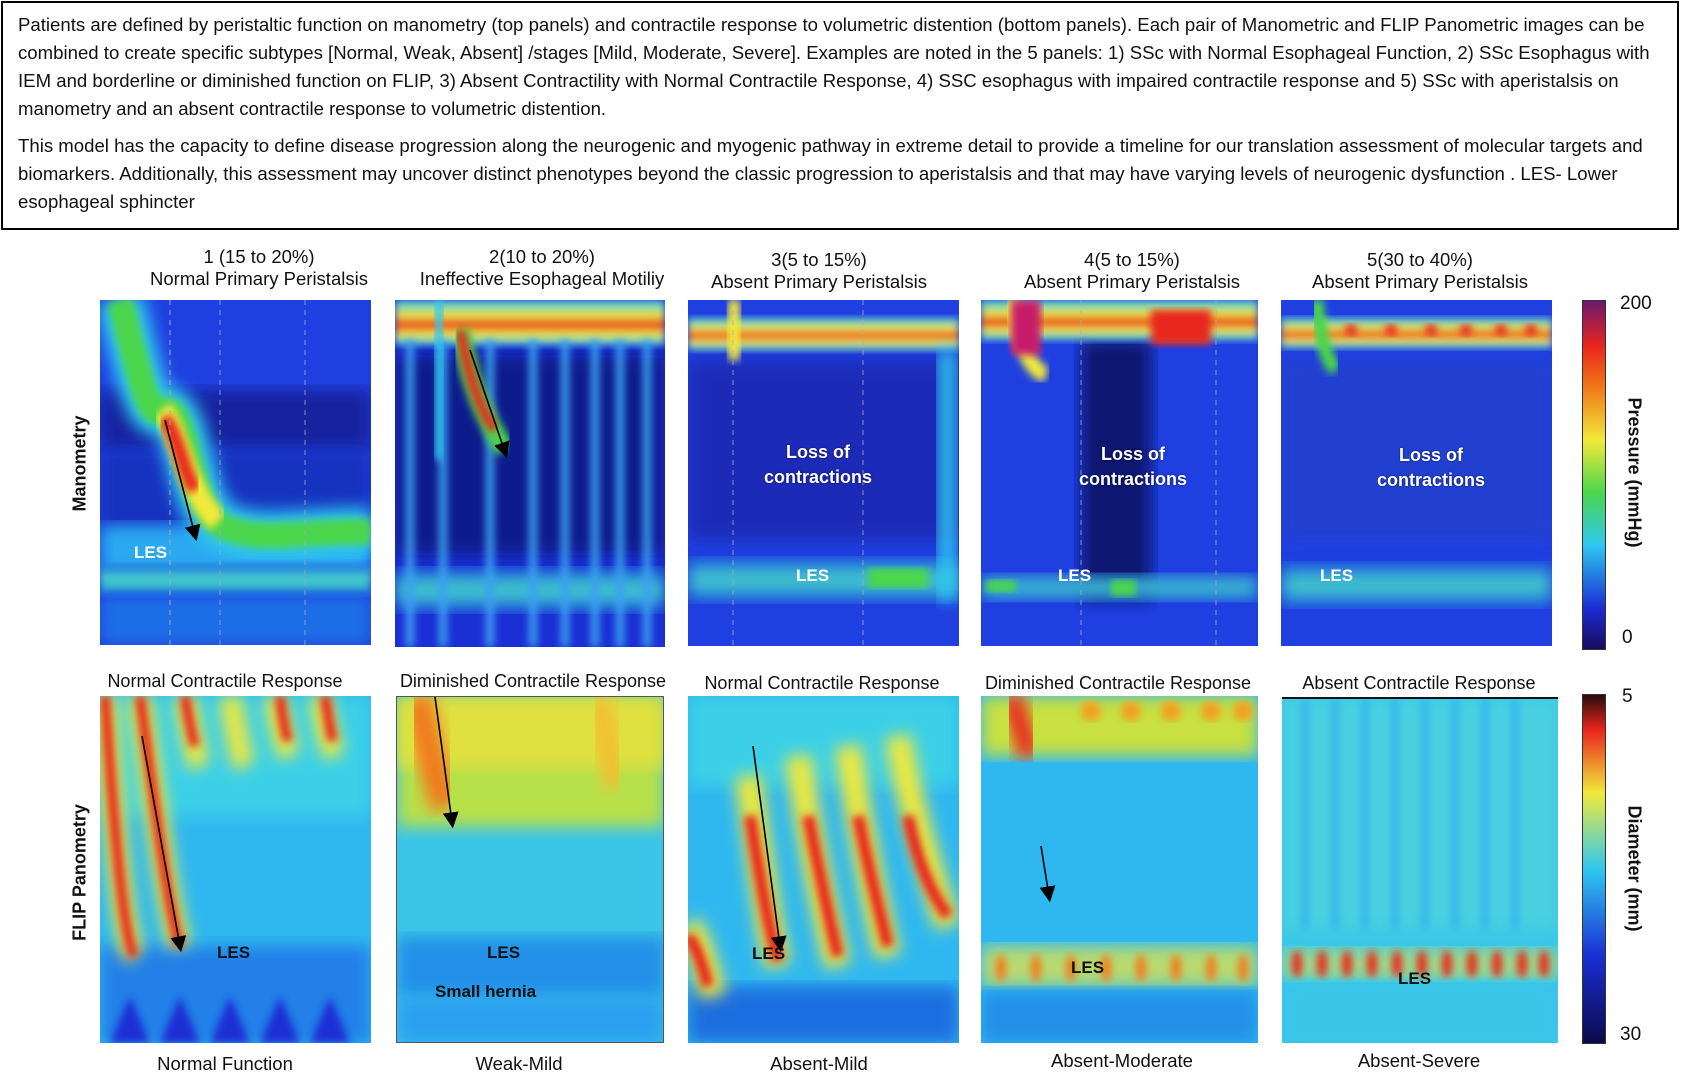  What do you see at coordinates (1133, 467) in the screenshot?
I see `loss-label-4: Loss of contractions` at bounding box center [1133, 467].